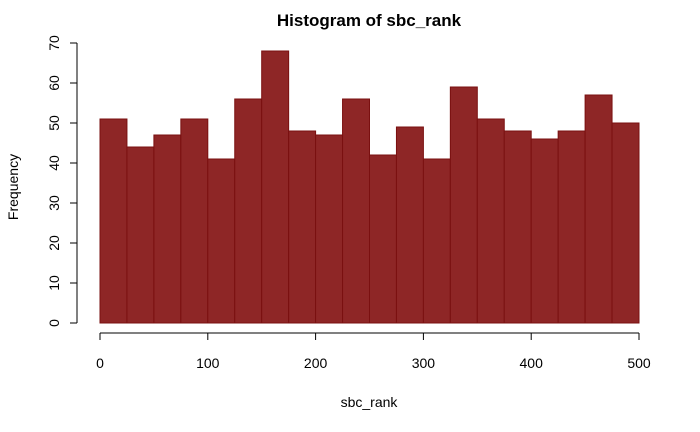 The image size is (700, 432). Describe the element at coordinates (370, 402) in the screenshot. I see `x-axis-label: sbc_rank` at that location.